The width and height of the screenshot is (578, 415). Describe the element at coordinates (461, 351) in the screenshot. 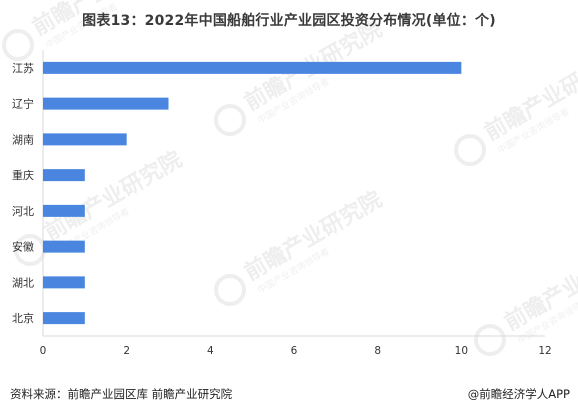

I see `x-tick-label: 10` at that location.